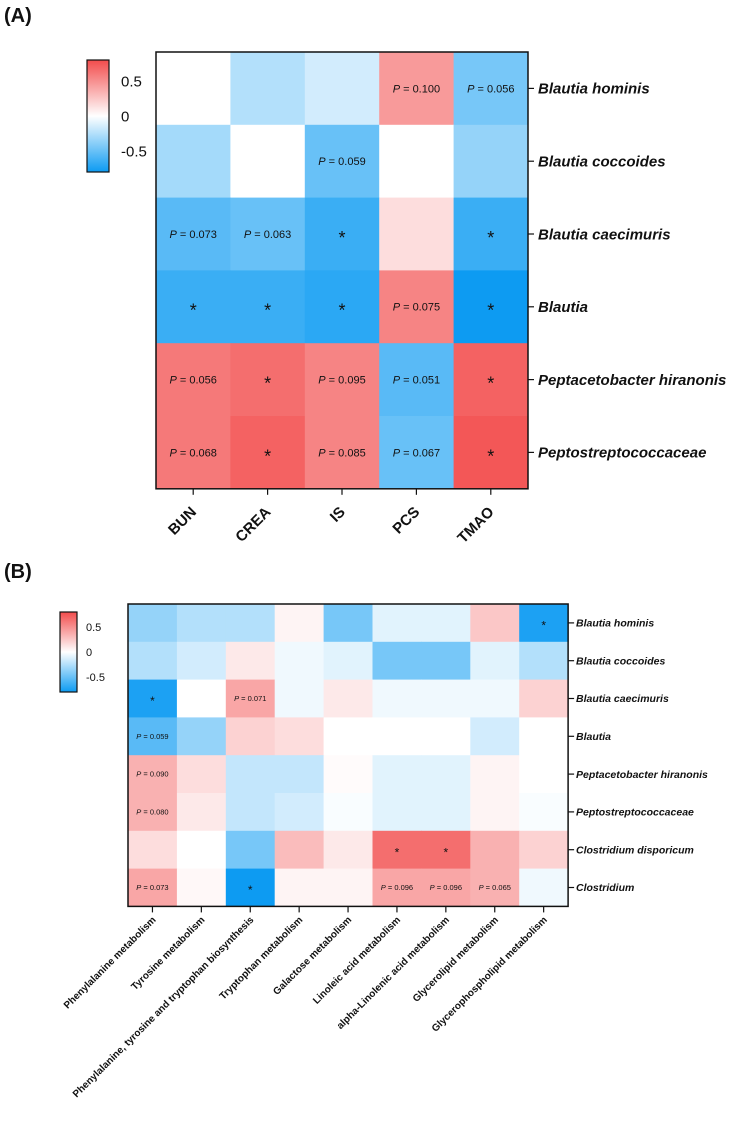 This screenshot has width=738, height=1121. I want to click on cell-annotation: P = 0.063, so click(267, 235).